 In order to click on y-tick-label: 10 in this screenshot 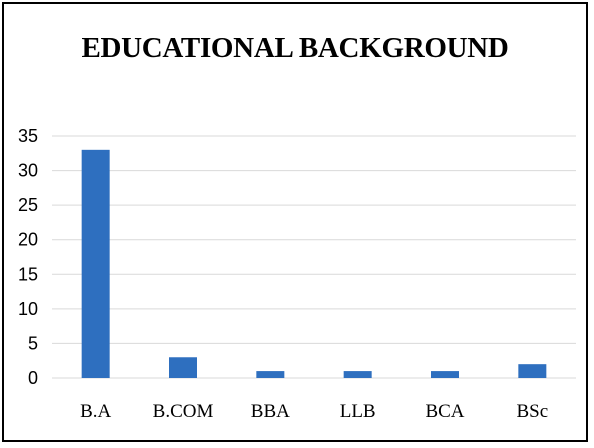, I will do `click(28, 309)`.